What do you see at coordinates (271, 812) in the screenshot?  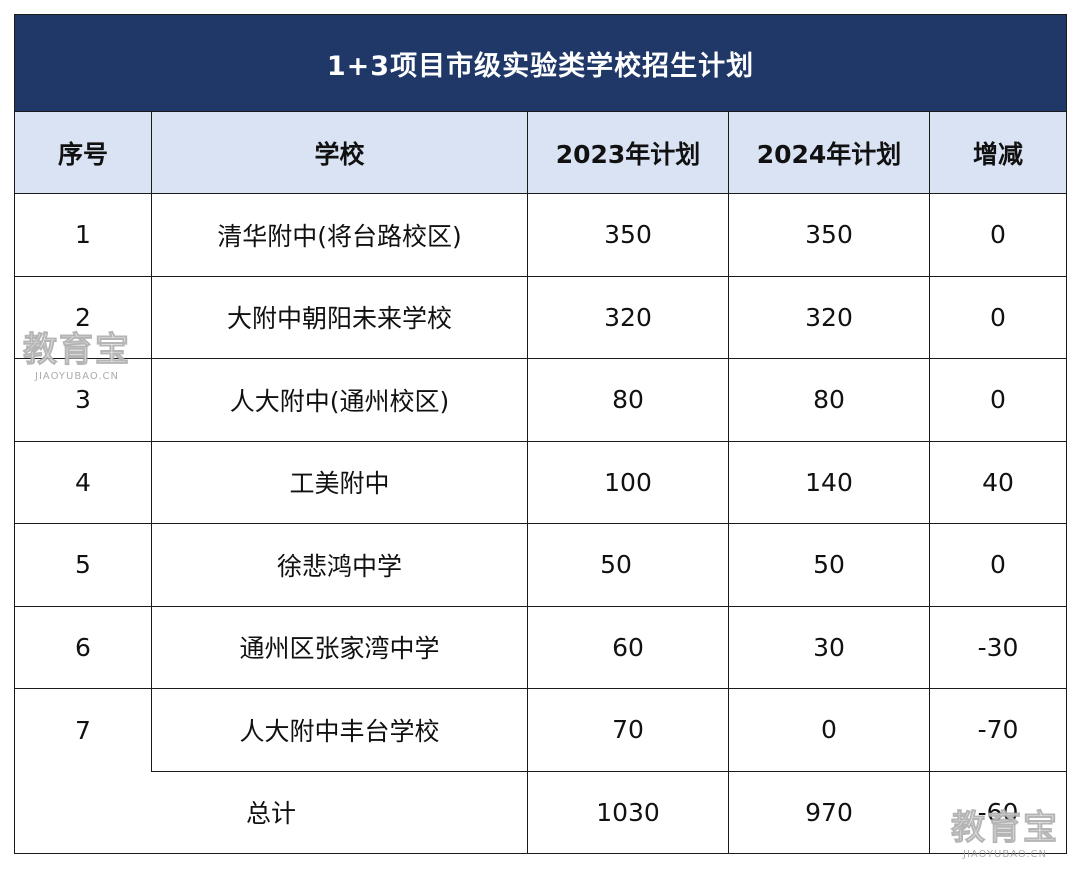 I see `total-label: 总计` at bounding box center [271, 812].